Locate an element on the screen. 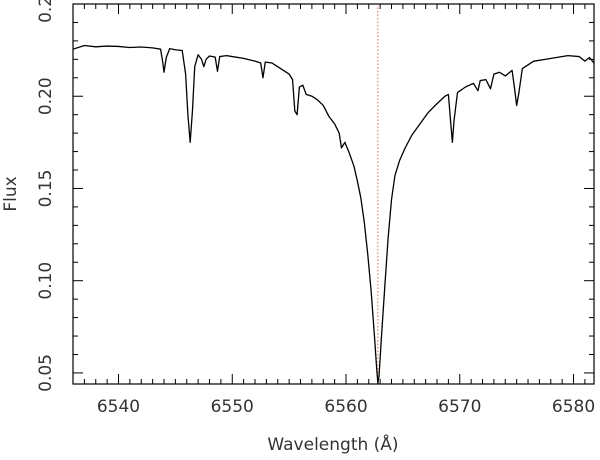 The image size is (600, 460). x-tick-label: 6560 is located at coordinates (345, 407).